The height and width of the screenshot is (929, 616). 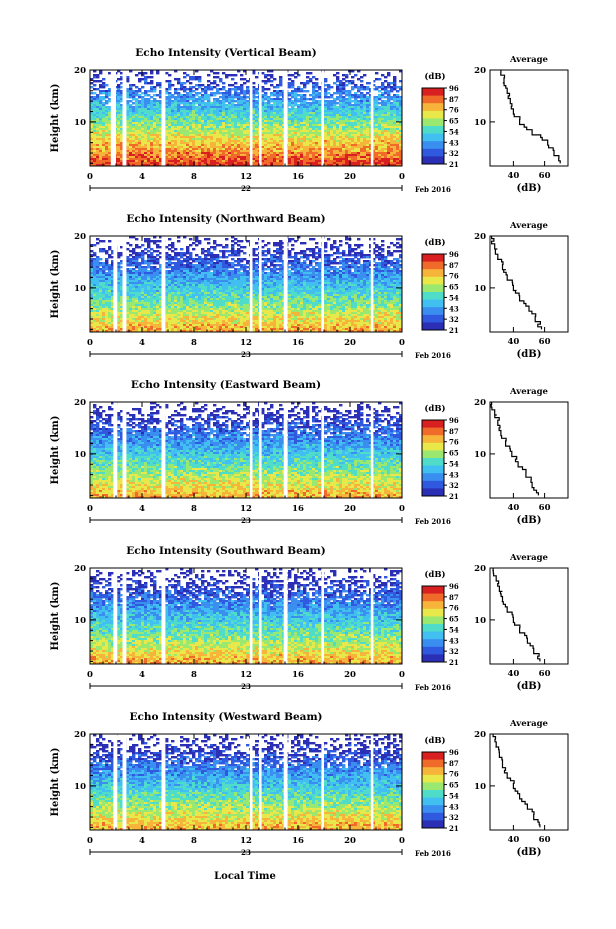 What do you see at coordinates (285, 118) in the screenshot?
I see `data-gap` at bounding box center [285, 118].